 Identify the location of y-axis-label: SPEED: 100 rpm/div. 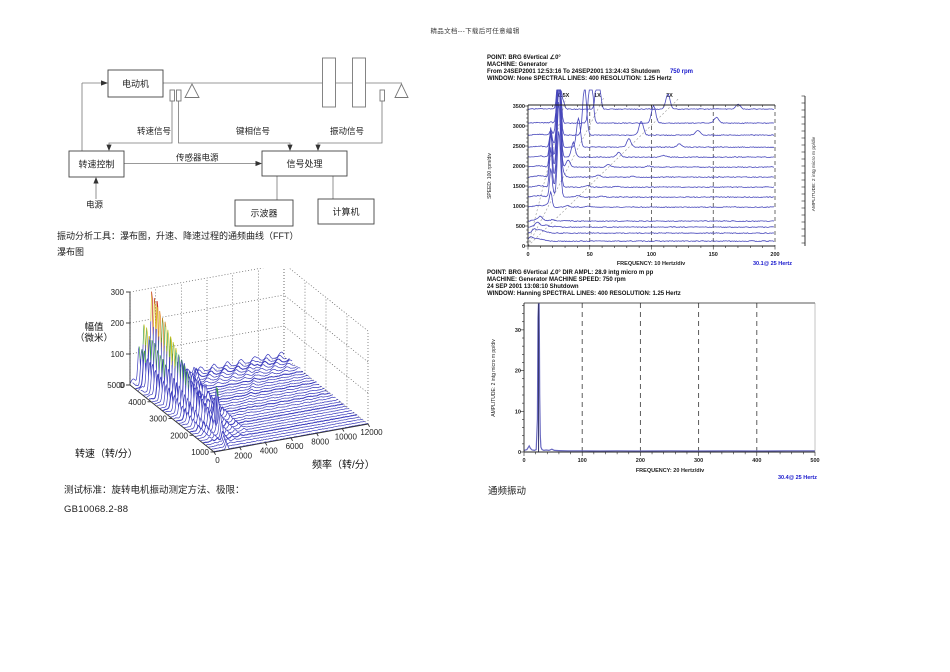
(490, 176).